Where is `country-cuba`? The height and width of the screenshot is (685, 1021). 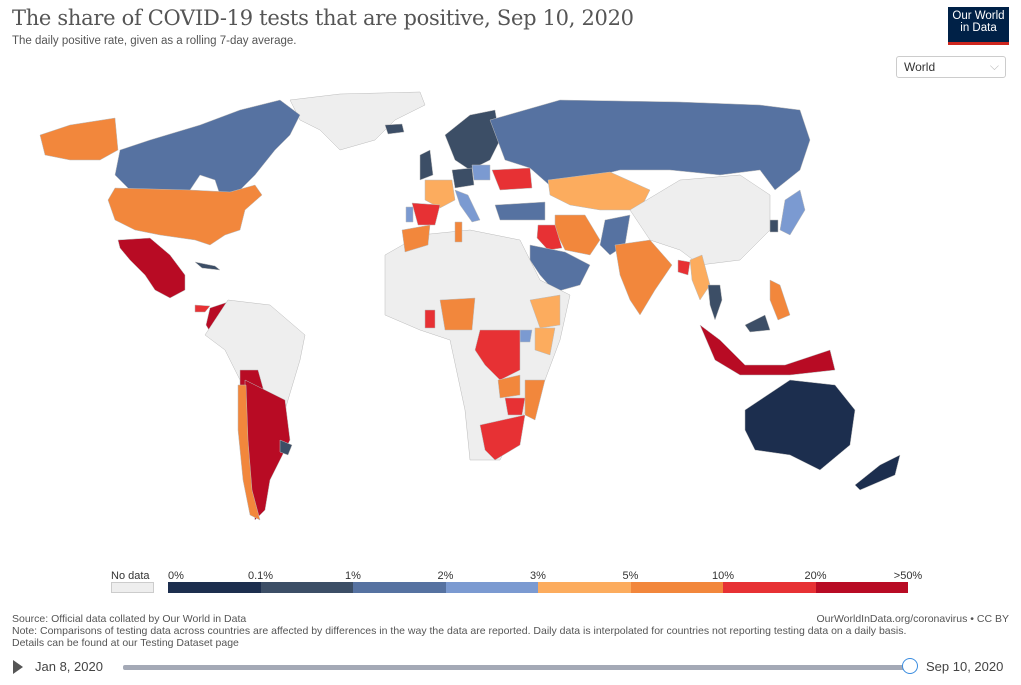
country-cuba is located at coordinates (207, 266).